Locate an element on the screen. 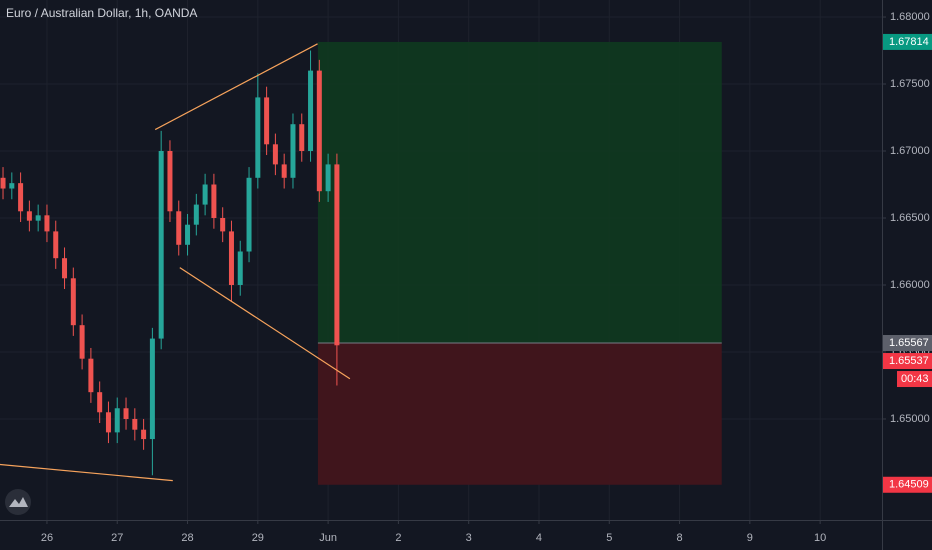  x-tick-label: 27 is located at coordinates (117, 538).